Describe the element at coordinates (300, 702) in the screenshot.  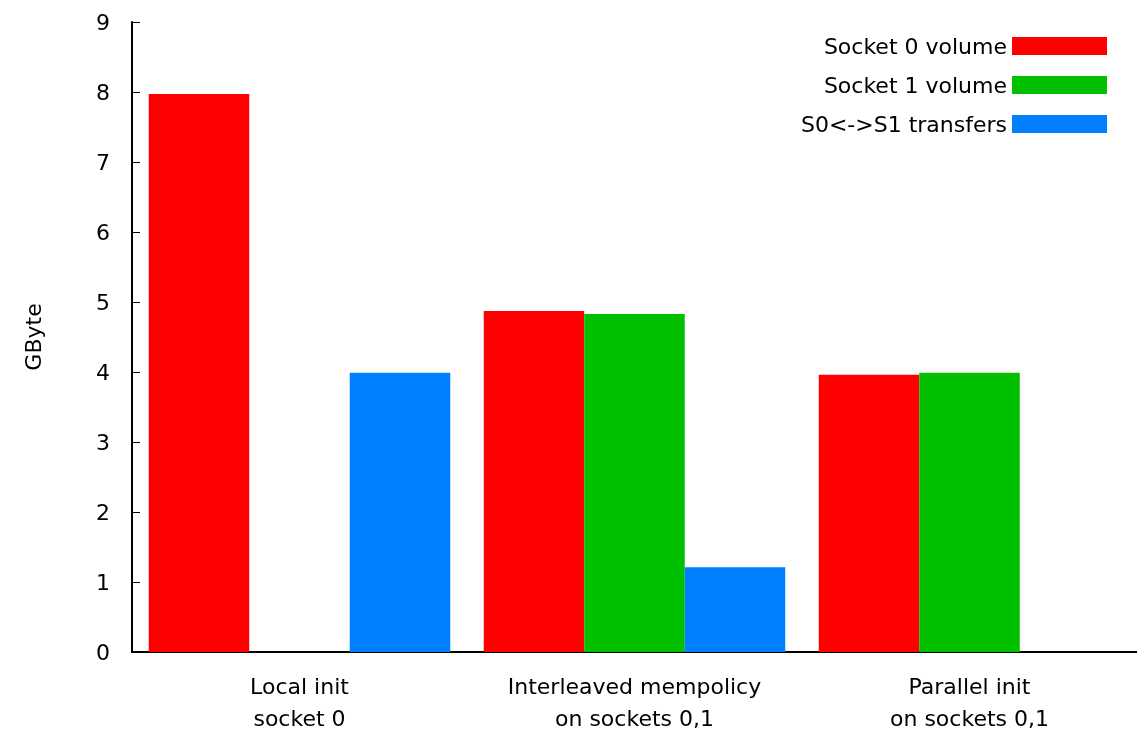
I see `x-tick-label: Local init socket 0` at that location.